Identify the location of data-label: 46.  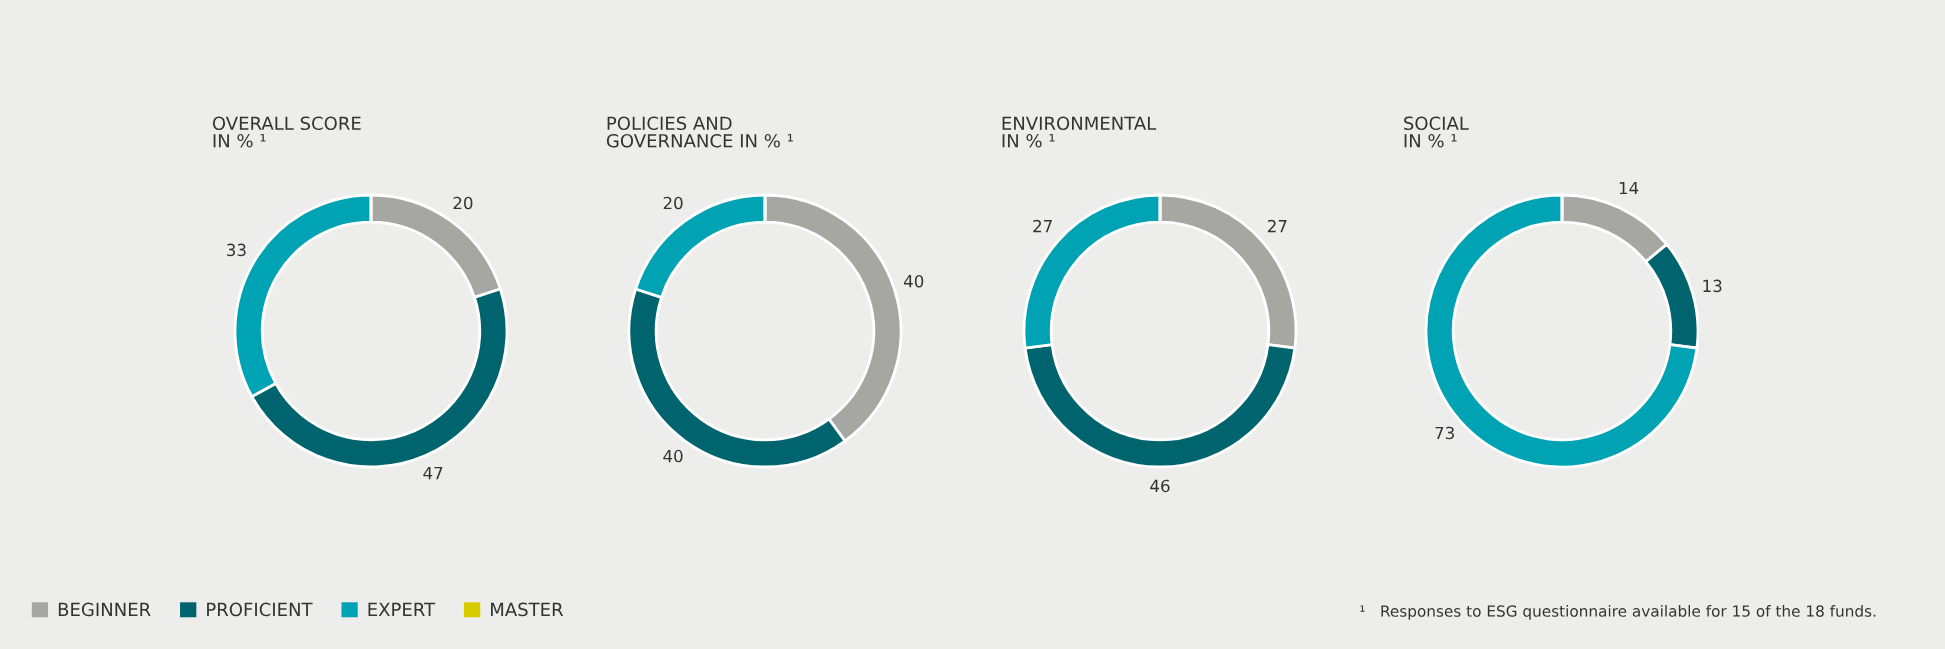
(1160, 486).